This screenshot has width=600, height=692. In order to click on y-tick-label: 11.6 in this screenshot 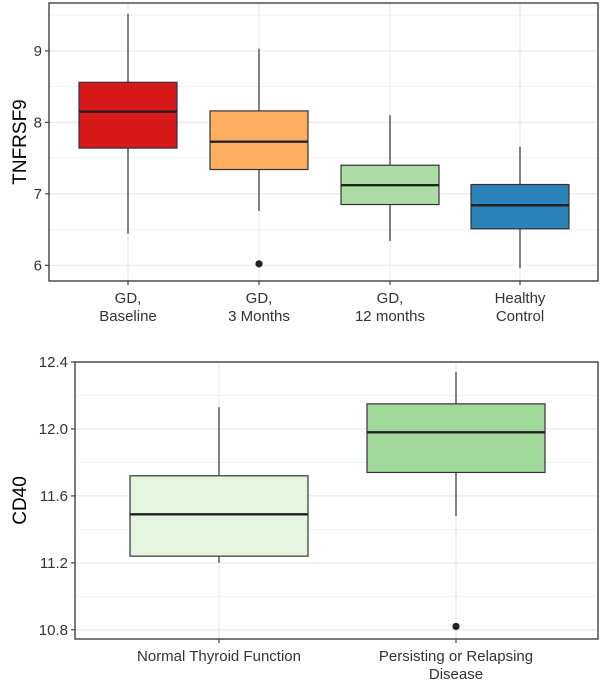, I will do `click(54, 496)`.